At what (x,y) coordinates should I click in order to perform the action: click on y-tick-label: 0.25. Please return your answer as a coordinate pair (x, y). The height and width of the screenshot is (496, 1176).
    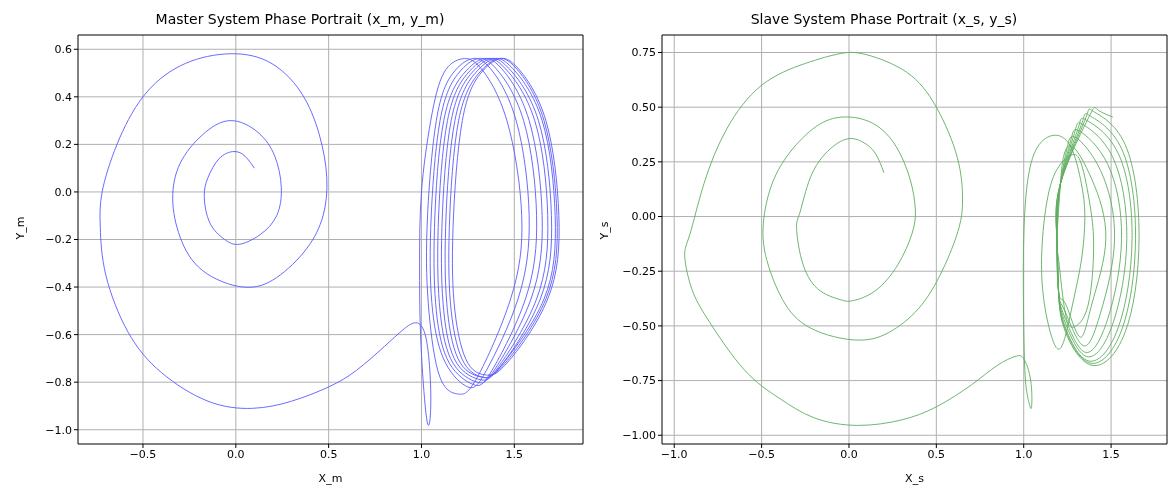
    Looking at the image, I should click on (643, 162).